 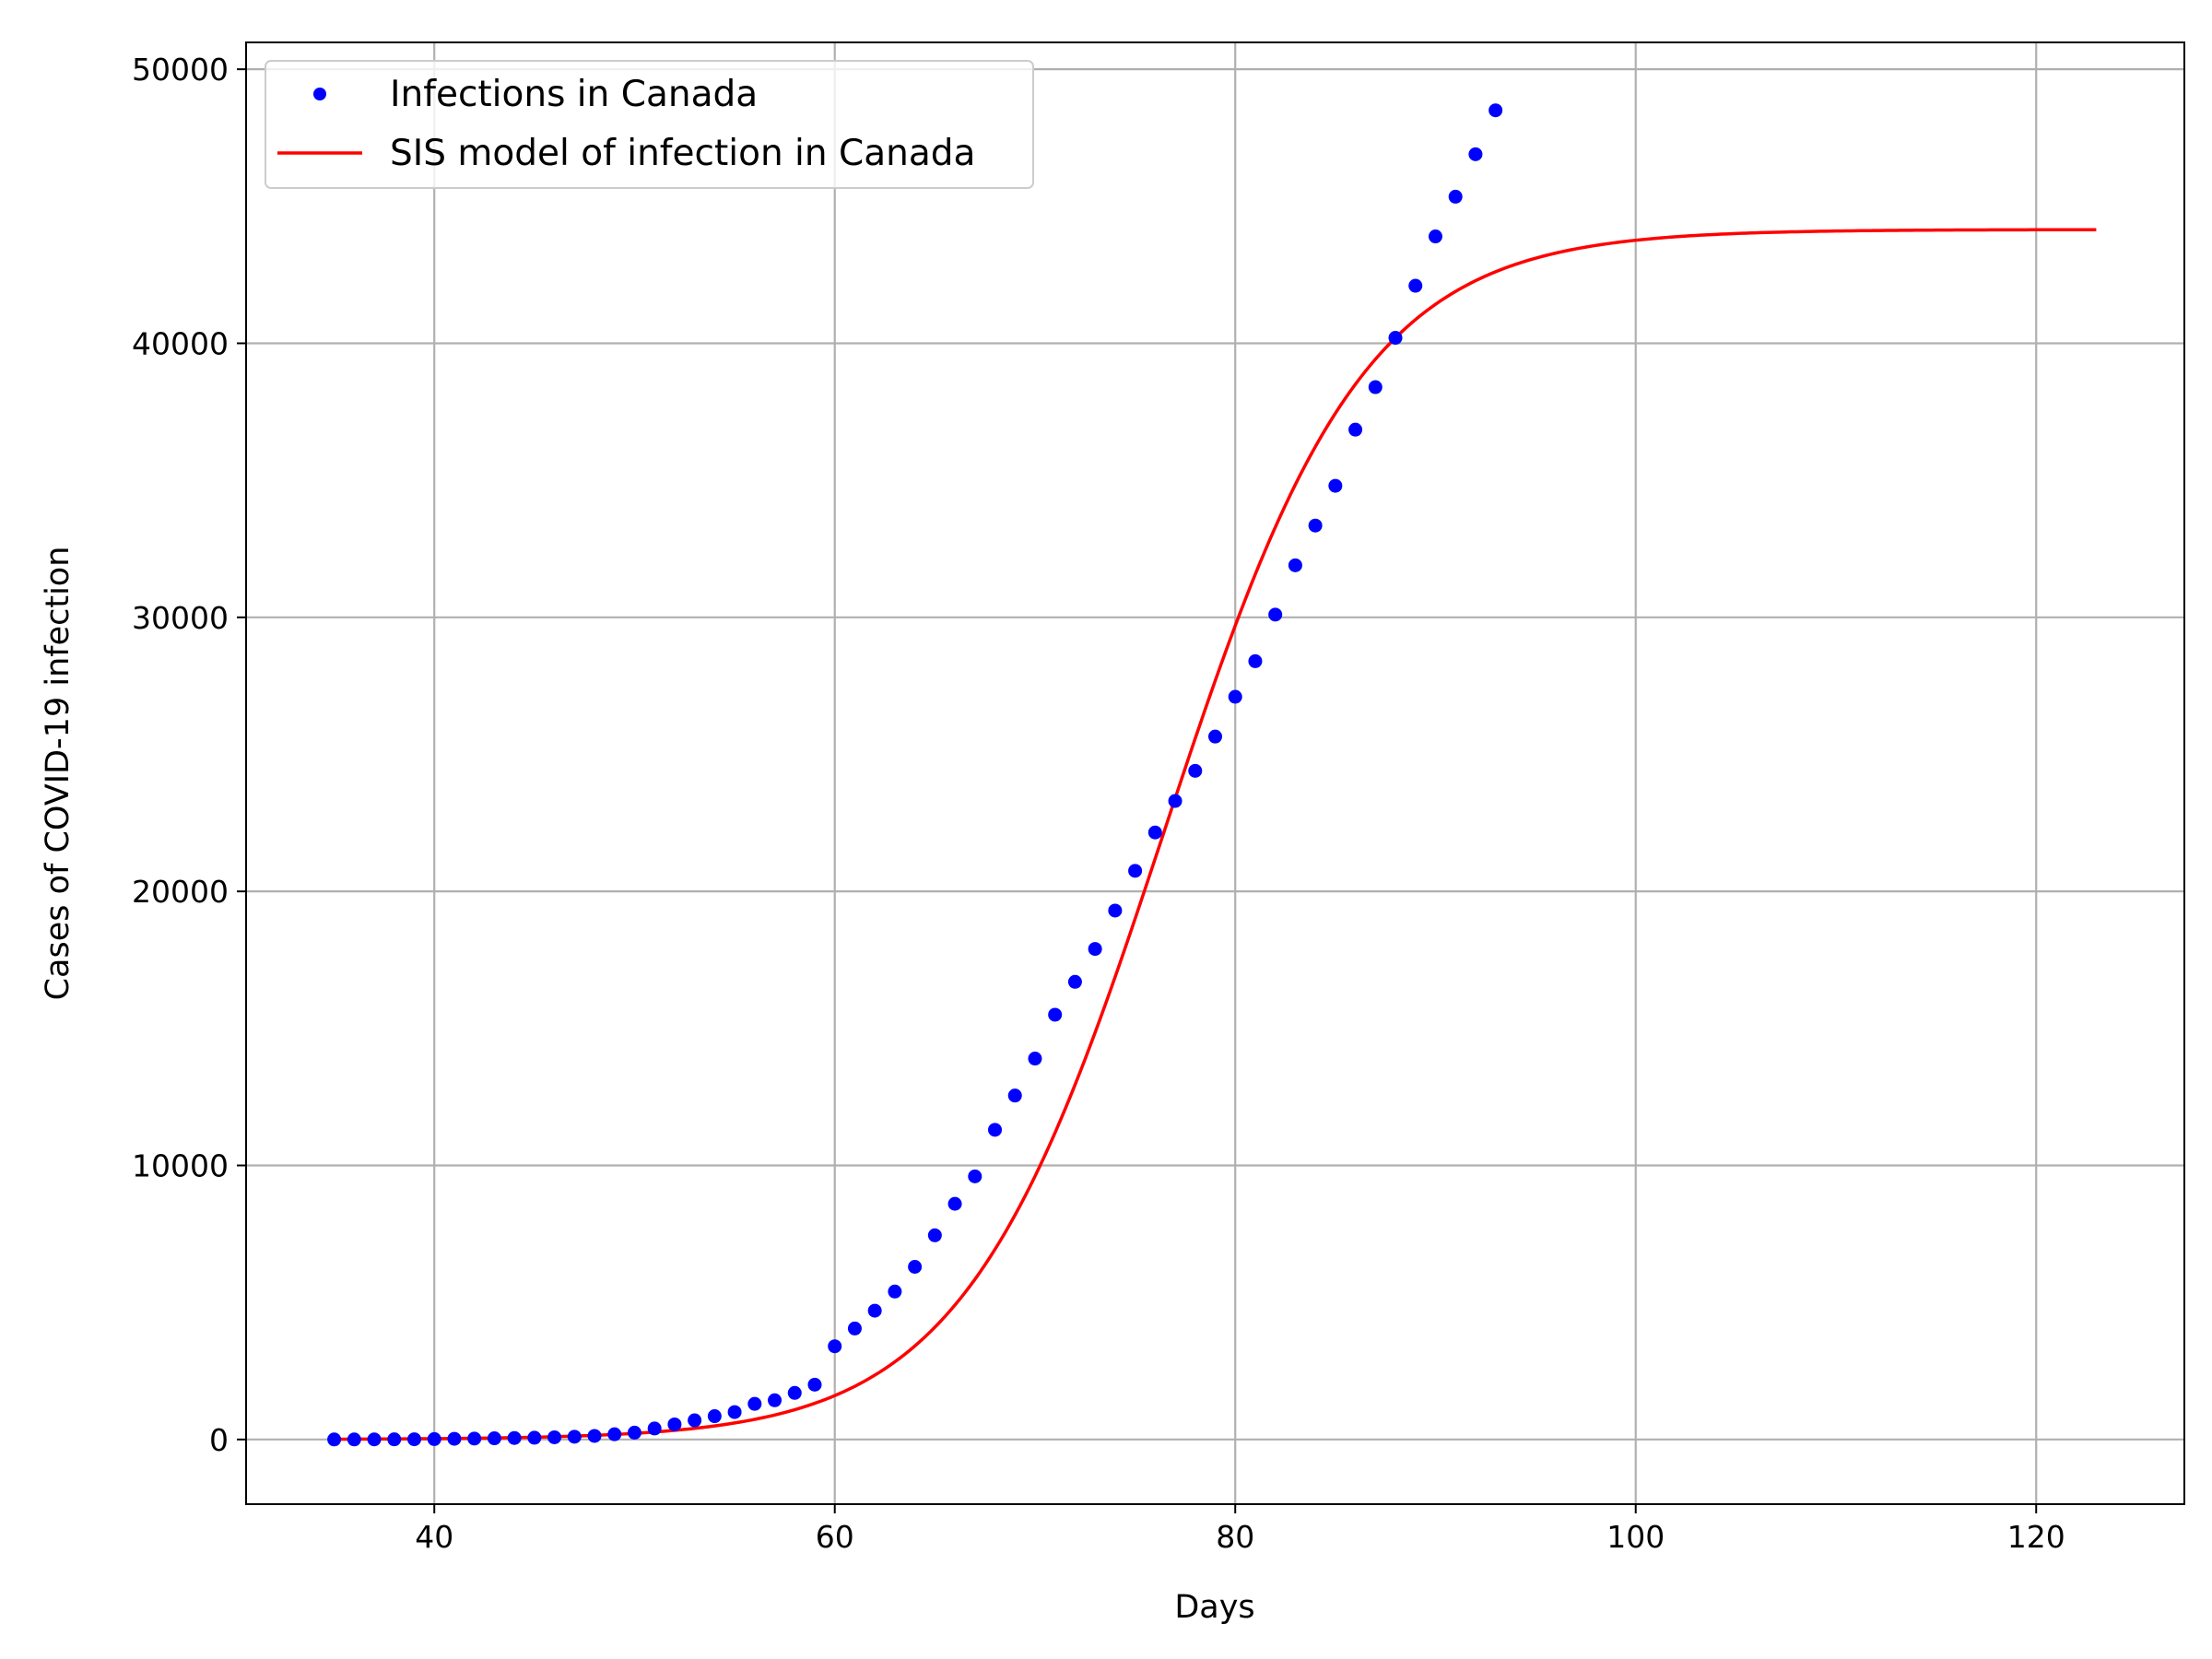 I want to click on legend-box, so click(x=649, y=124).